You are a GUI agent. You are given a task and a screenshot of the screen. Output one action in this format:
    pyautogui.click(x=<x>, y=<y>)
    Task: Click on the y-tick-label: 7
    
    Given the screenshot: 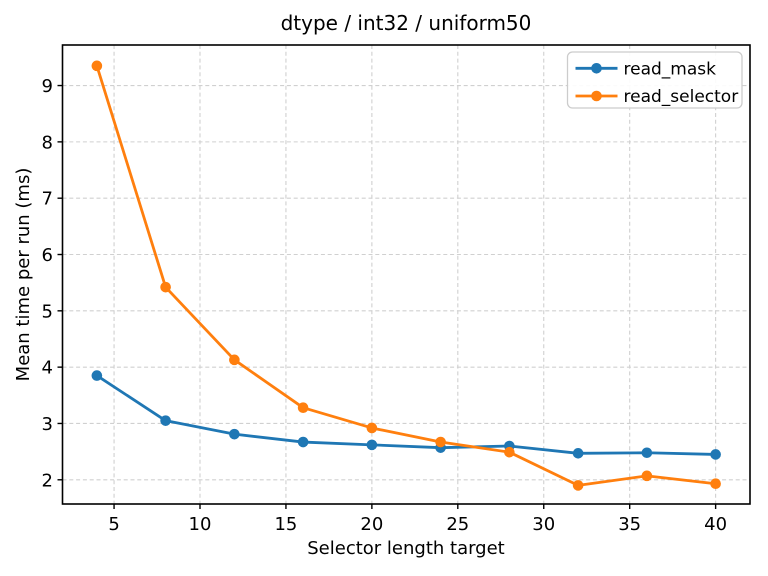 What is the action you would take?
    pyautogui.click(x=47, y=199)
    